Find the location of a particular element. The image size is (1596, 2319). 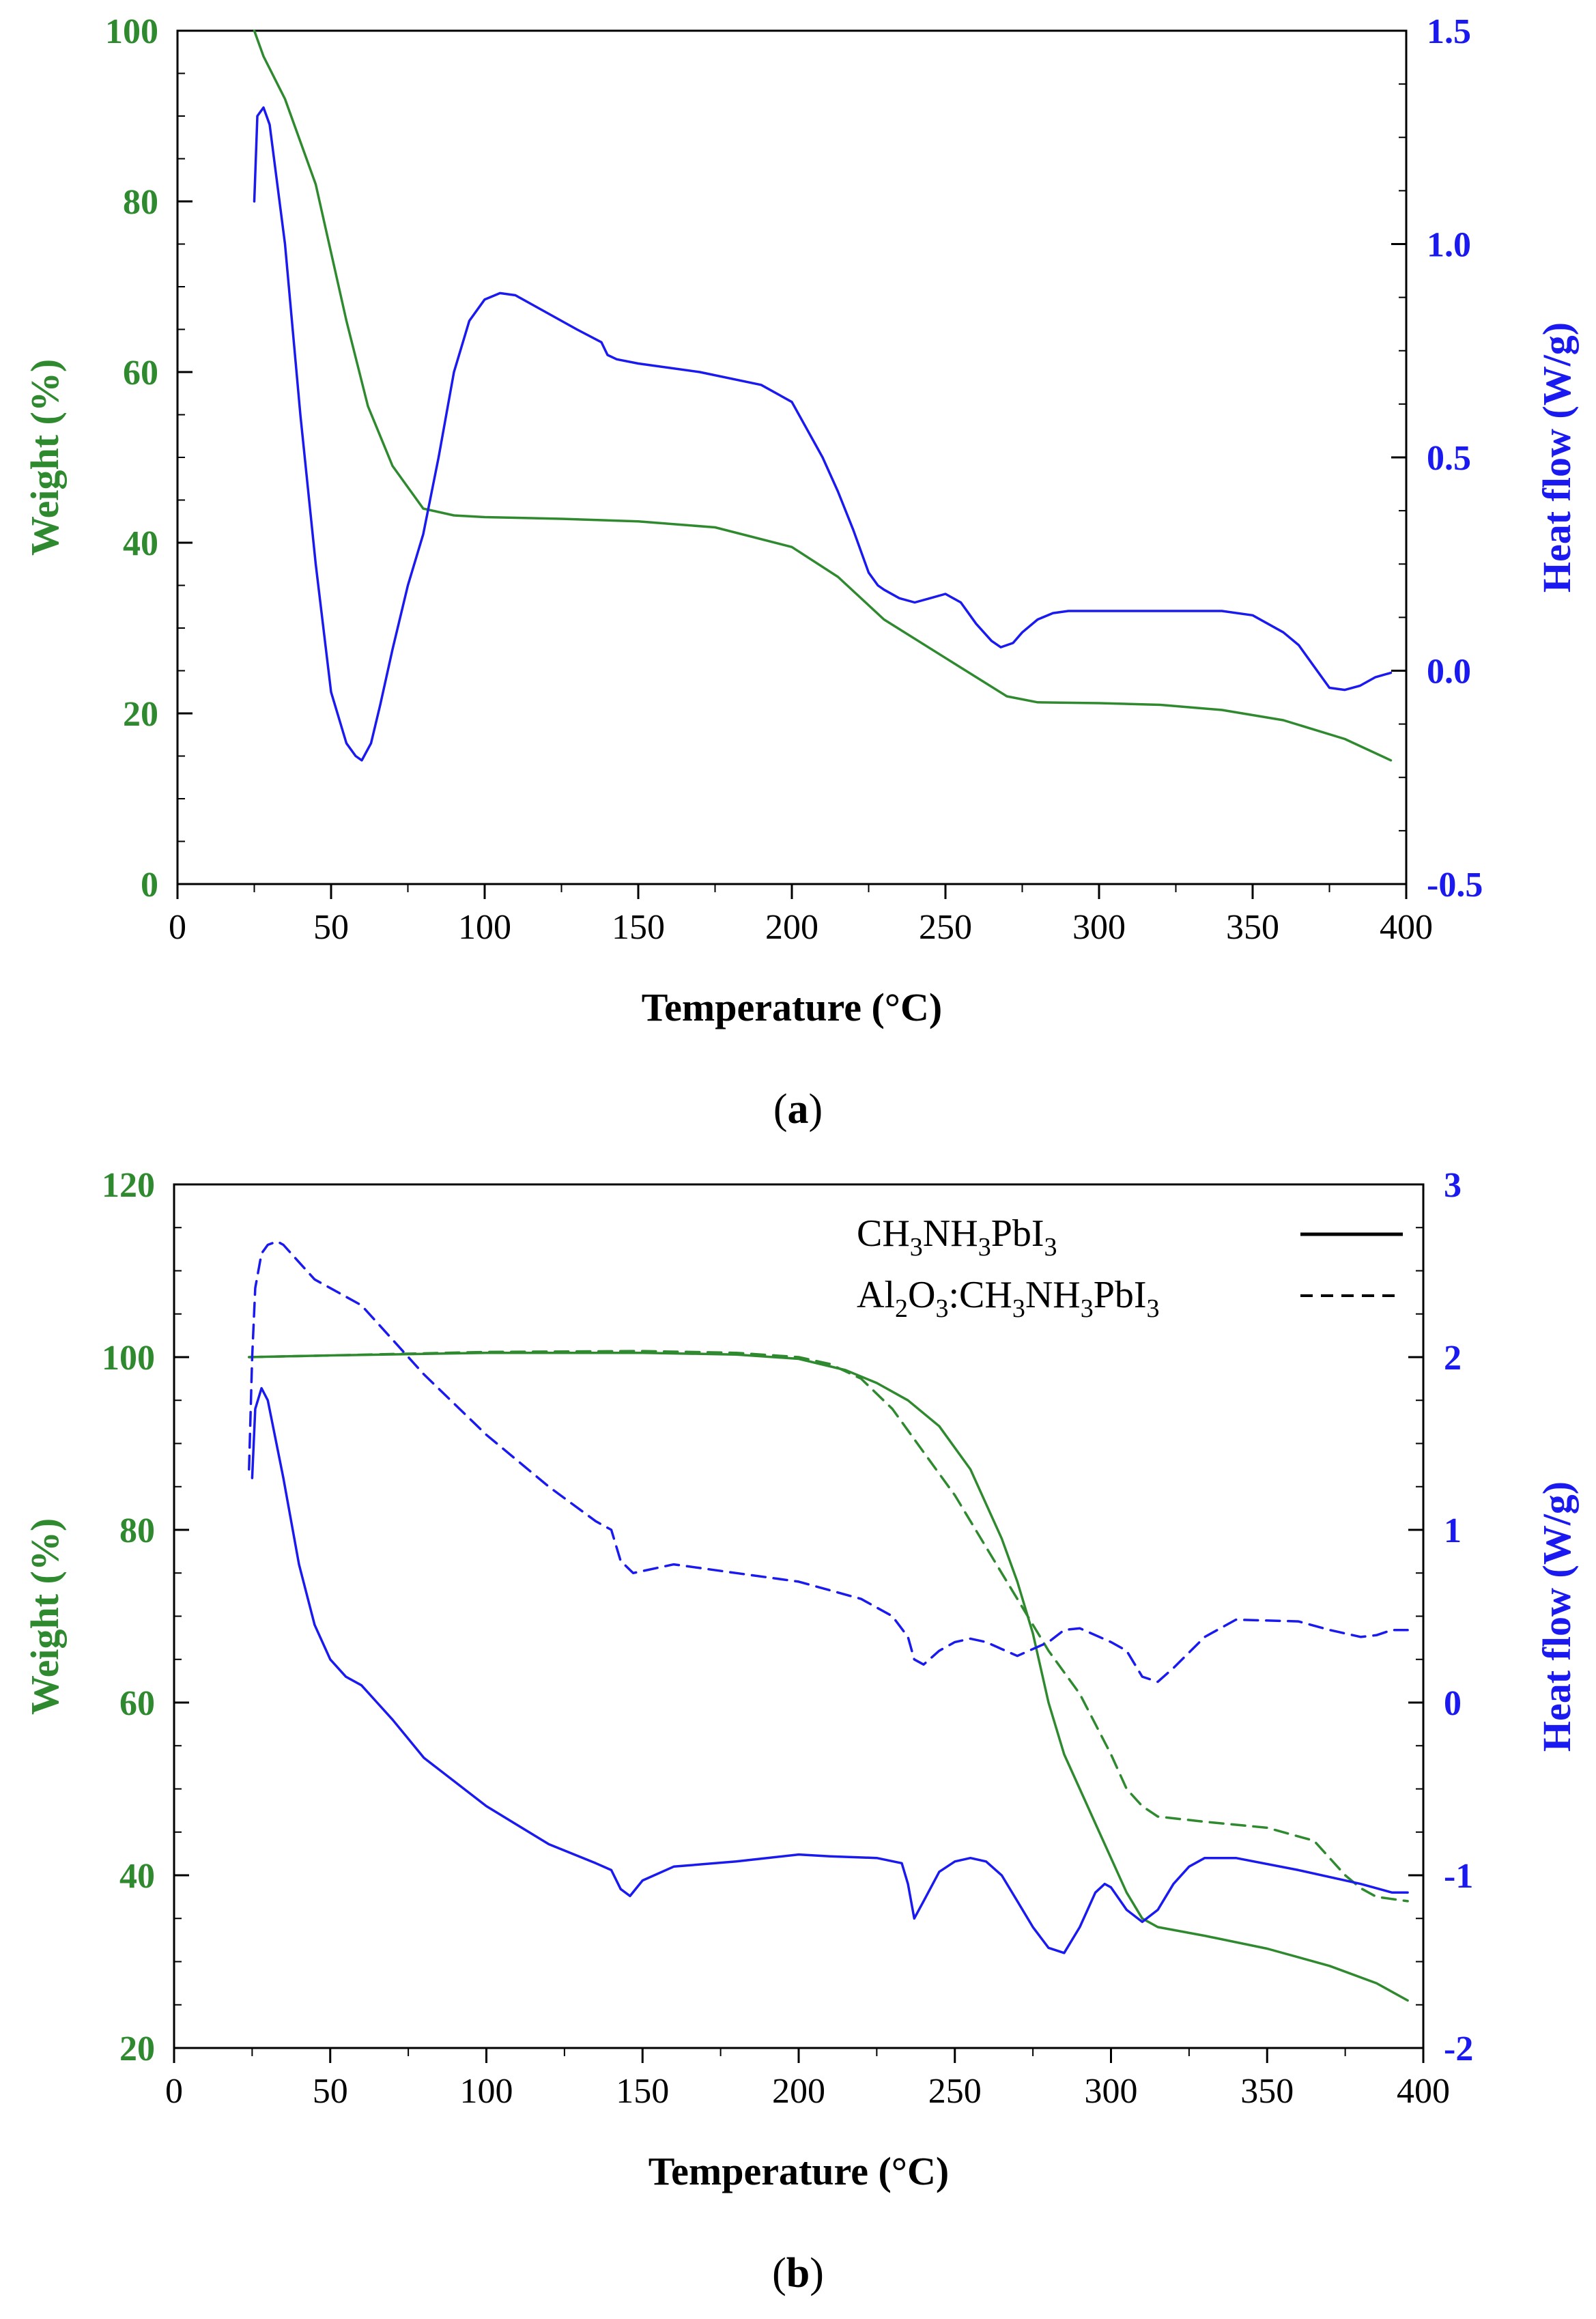

y-right-axis-title-b: Heat flow (W/g) is located at coordinates (1557, 1616).